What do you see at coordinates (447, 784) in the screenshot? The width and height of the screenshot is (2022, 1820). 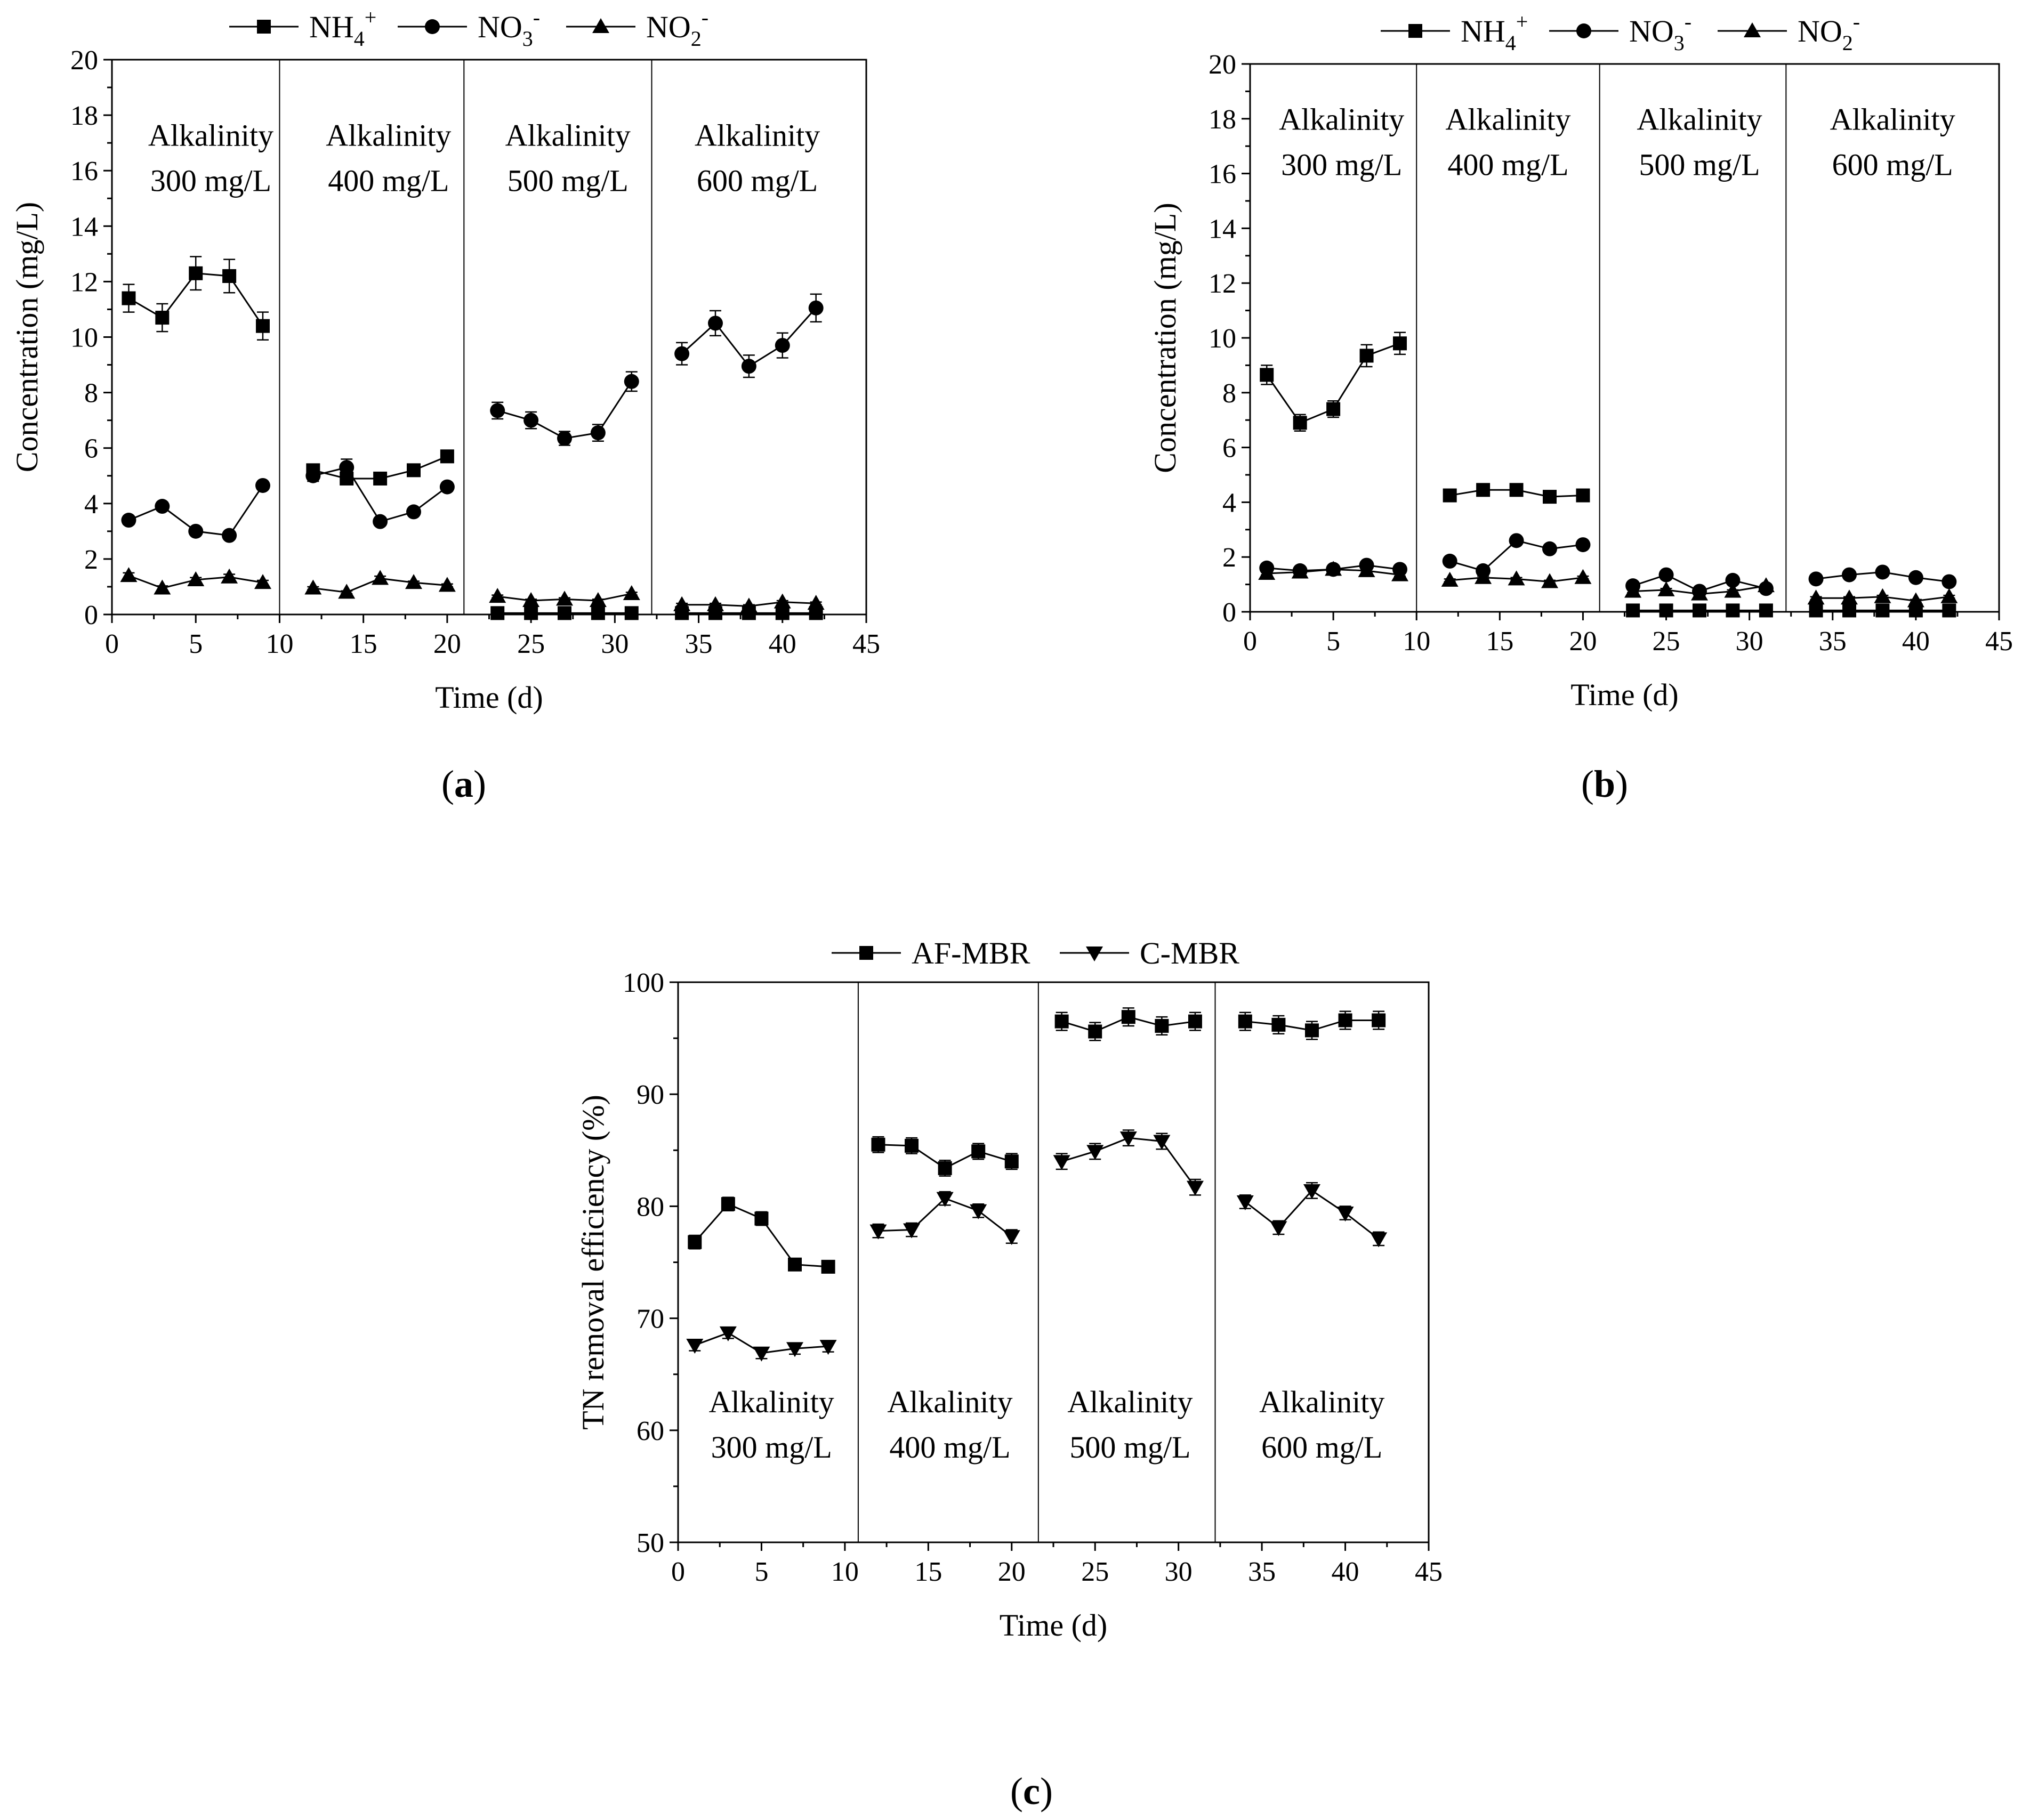 I see `panel-label-paren: (` at bounding box center [447, 784].